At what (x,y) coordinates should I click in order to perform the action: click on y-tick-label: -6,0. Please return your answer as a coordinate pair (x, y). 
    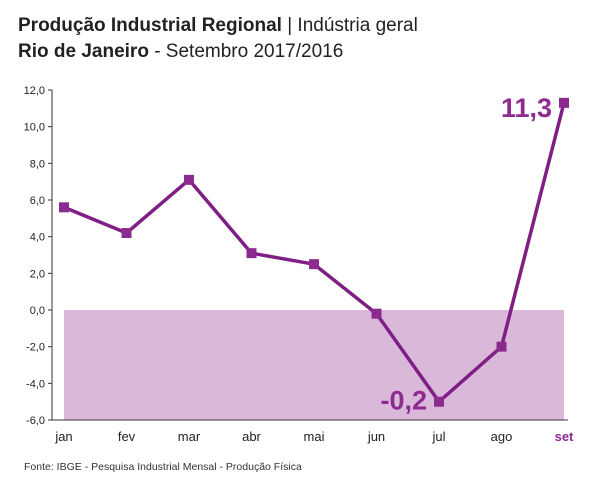
    Looking at the image, I should click on (35, 421).